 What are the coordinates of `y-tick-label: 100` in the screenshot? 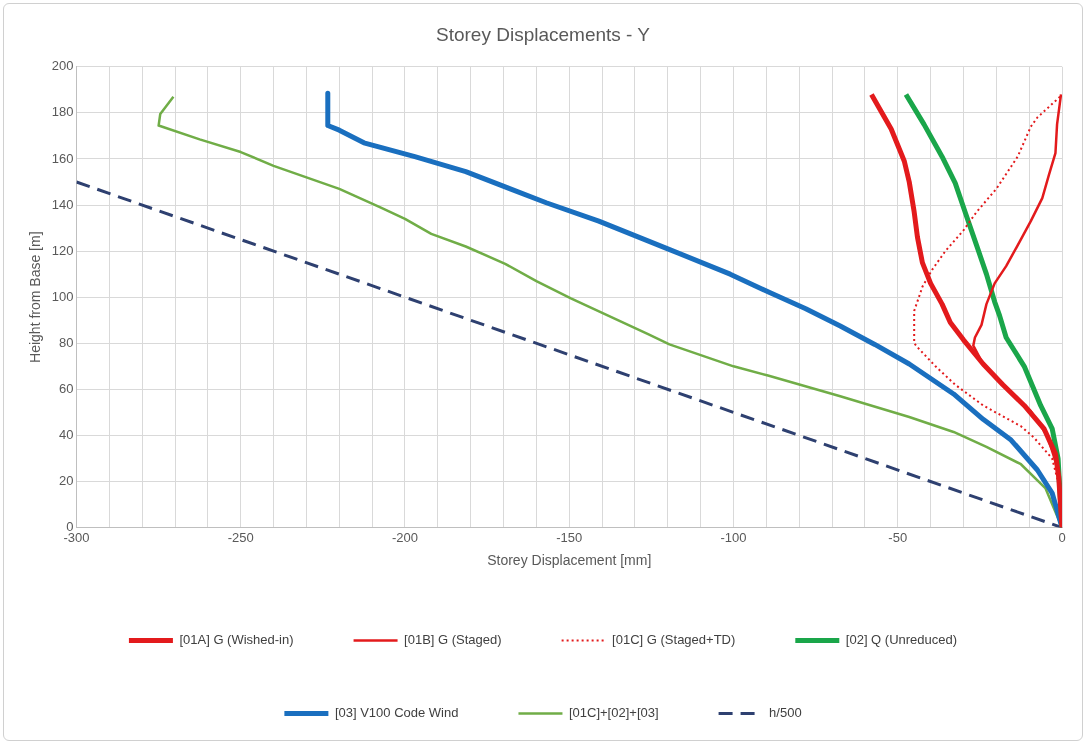 It's located at (62, 296).